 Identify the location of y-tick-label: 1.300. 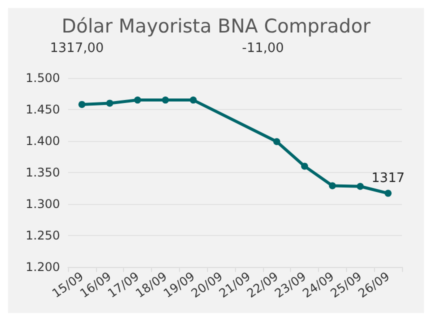
(43, 204).